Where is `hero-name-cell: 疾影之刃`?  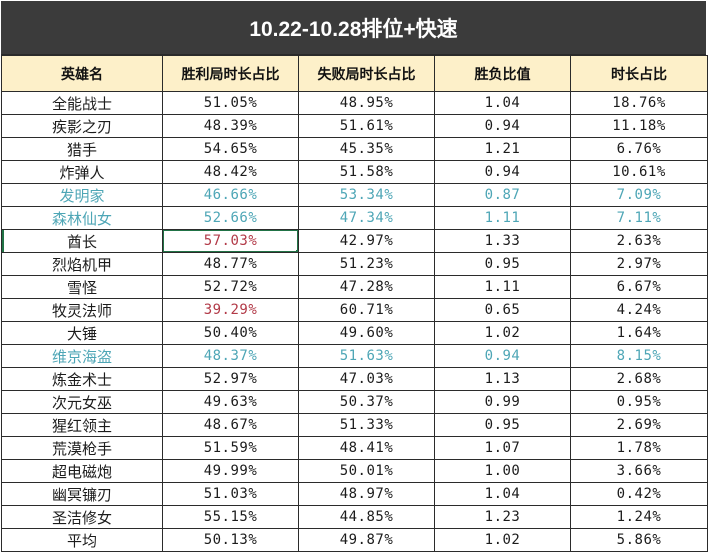
hero-name-cell: 疾影之刃 is located at coordinates (82, 126).